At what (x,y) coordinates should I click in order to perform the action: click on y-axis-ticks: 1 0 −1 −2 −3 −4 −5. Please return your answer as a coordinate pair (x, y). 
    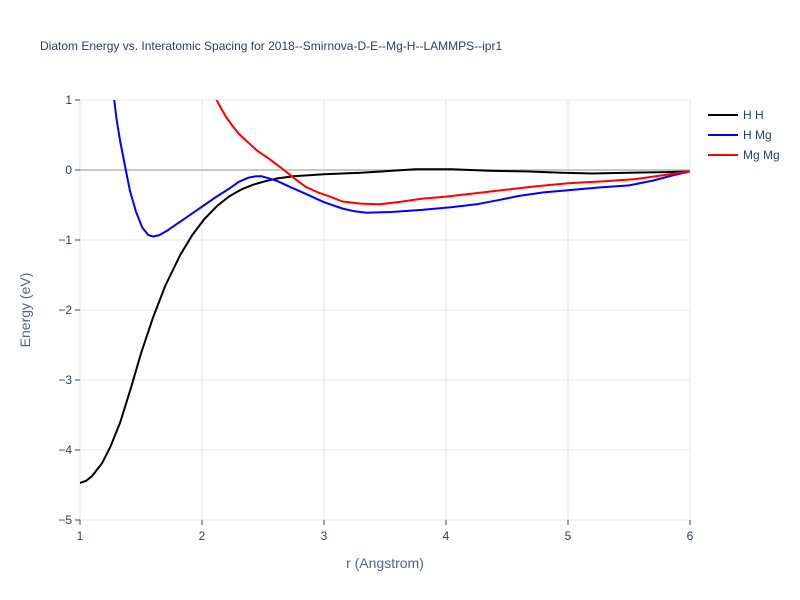
    Looking at the image, I should click on (69, 310).